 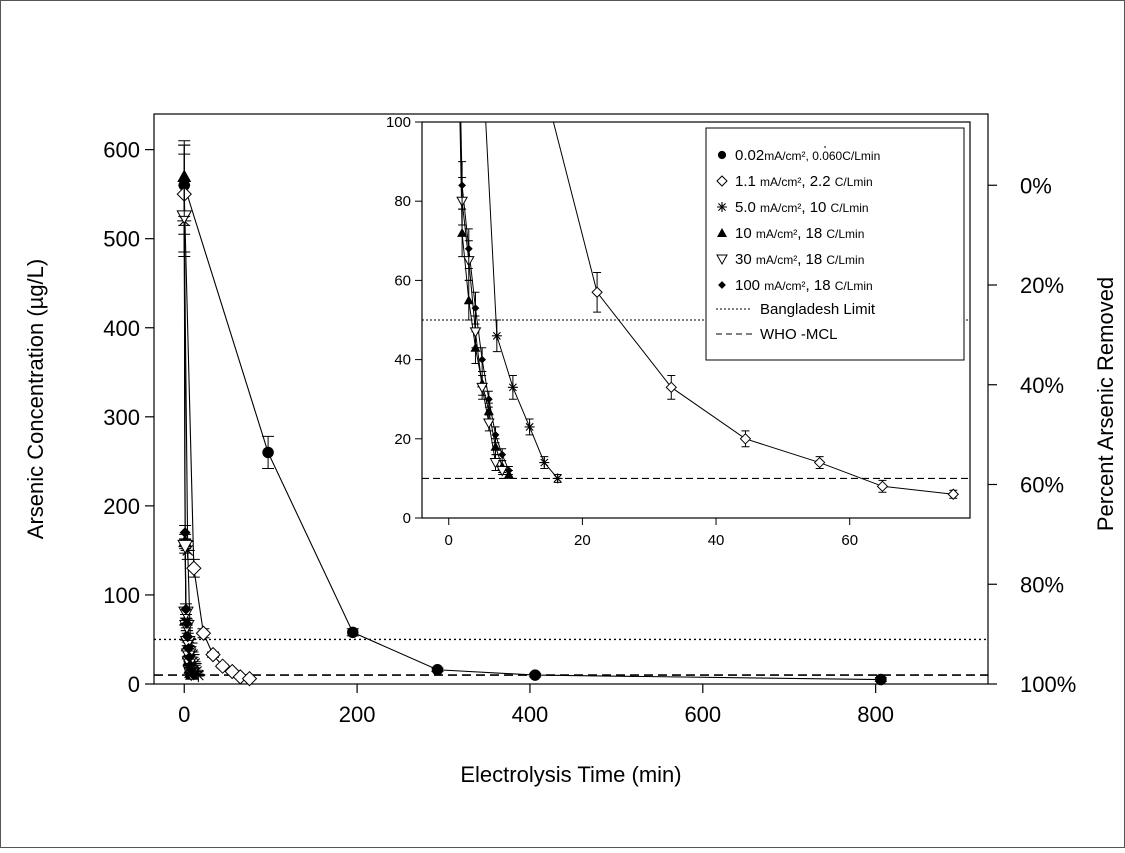 What do you see at coordinates (121, 417) in the screenshot?
I see `y-tick-label: 300` at bounding box center [121, 417].